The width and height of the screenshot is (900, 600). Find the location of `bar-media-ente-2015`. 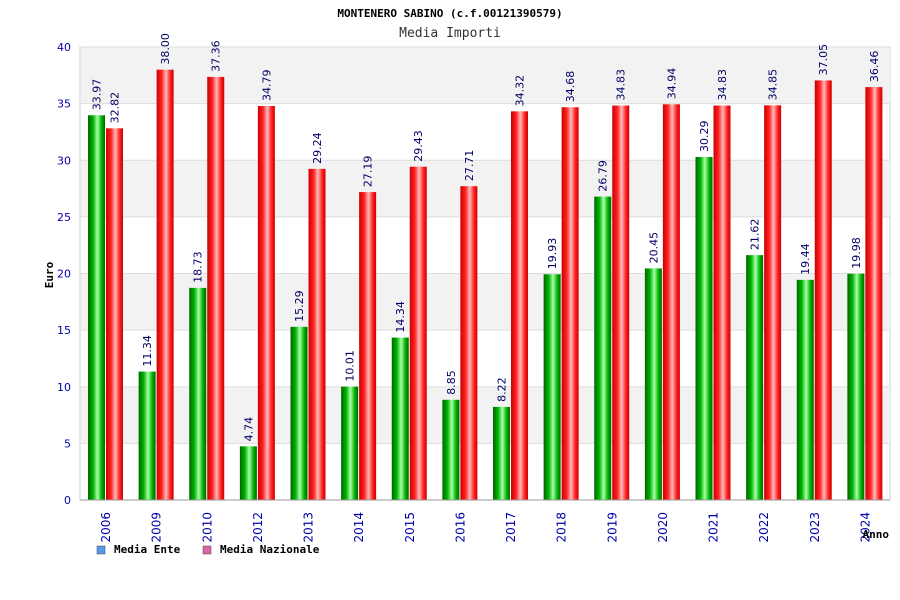

bar-media-ente-2015 is located at coordinates (400, 418).